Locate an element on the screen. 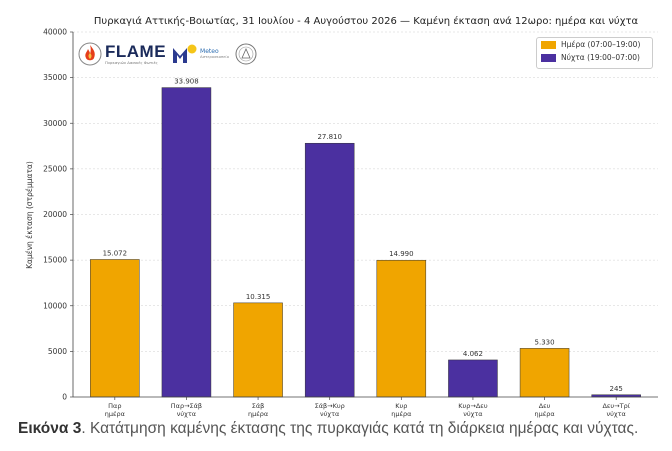 This screenshot has height=451, width=672. x-tick-label: Παρ→Σάβ is located at coordinates (186, 406).